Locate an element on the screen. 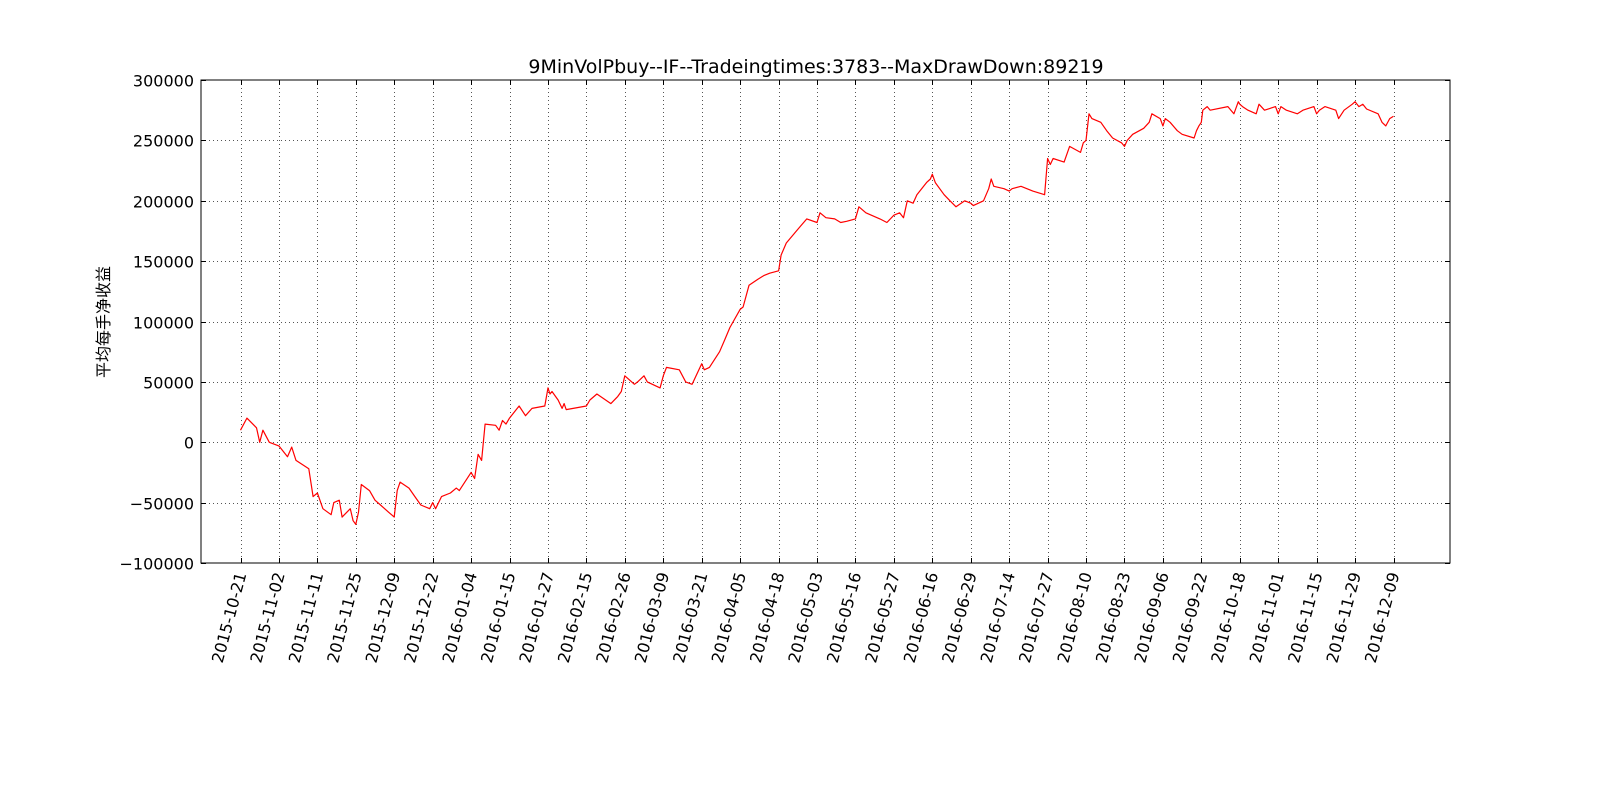  y-tick-label: −100000 is located at coordinates (157, 564).